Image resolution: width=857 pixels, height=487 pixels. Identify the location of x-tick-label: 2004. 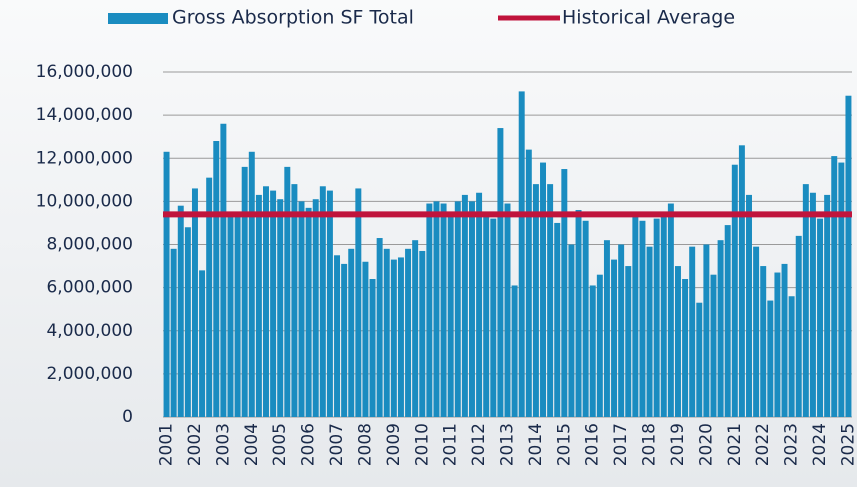
(252, 444).